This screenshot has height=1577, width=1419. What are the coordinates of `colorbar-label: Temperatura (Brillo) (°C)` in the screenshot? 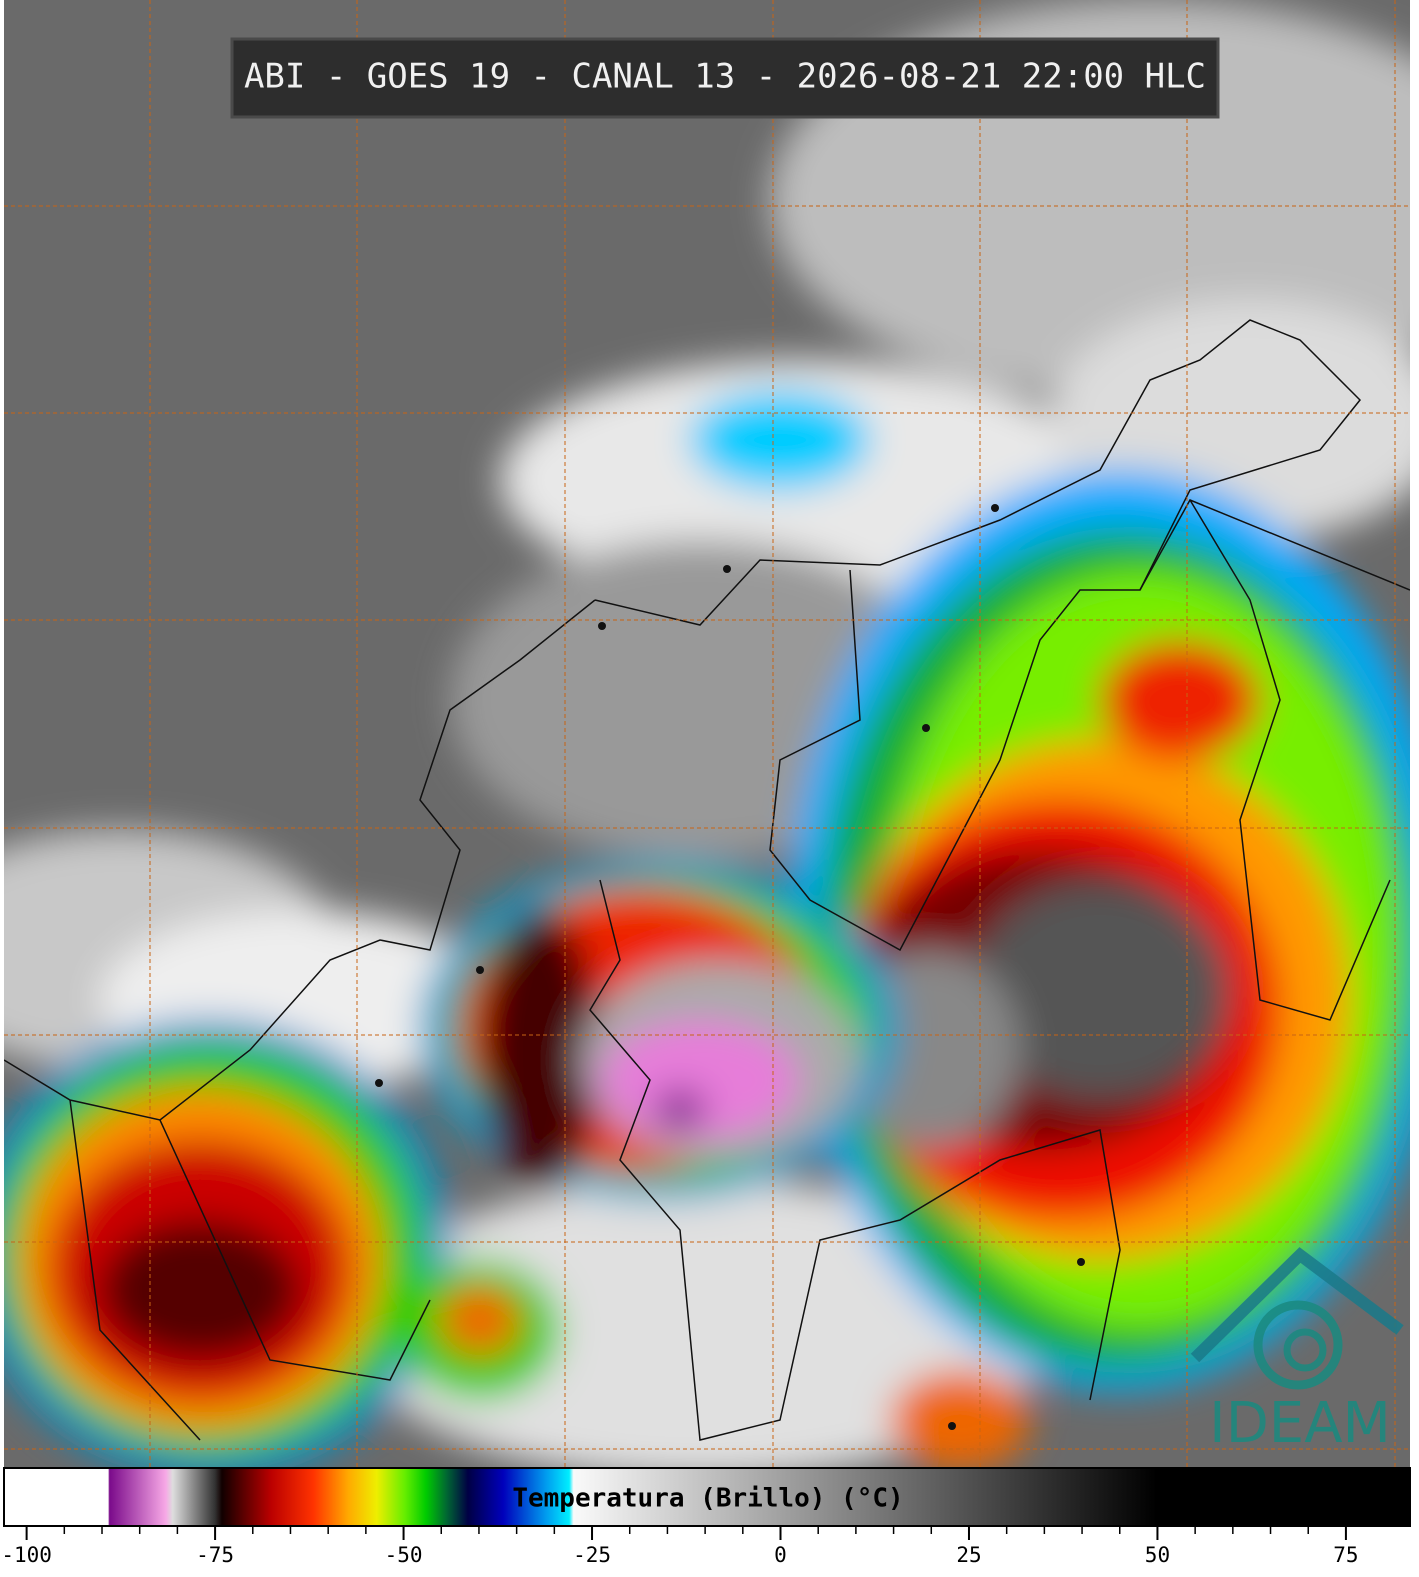 It's located at (707, 1499).